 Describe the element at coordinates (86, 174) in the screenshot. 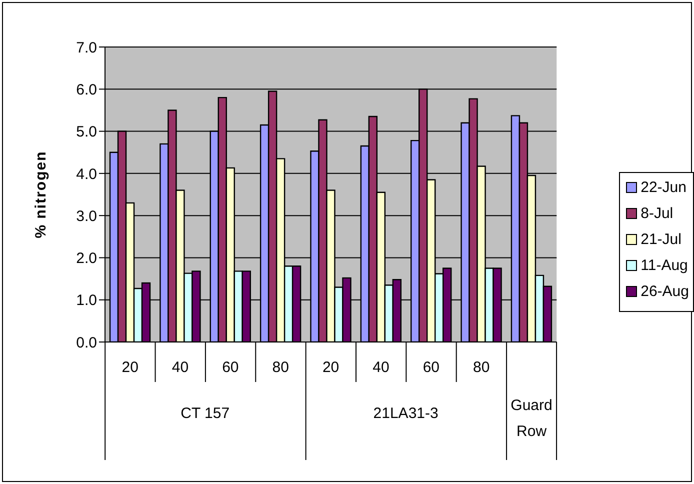

I see `y-tick-label: 4.0` at that location.